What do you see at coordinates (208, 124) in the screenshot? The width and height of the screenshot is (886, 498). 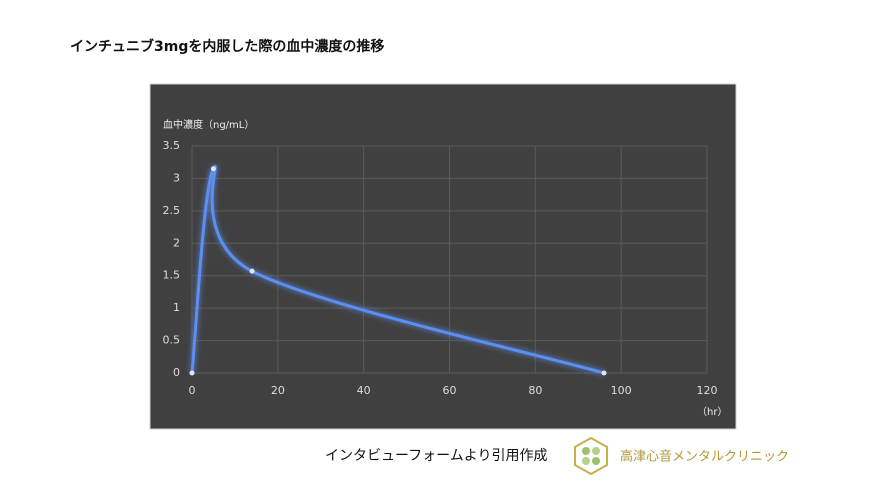 I see `y-axis-label: 血中濃度（ng/mL）` at bounding box center [208, 124].